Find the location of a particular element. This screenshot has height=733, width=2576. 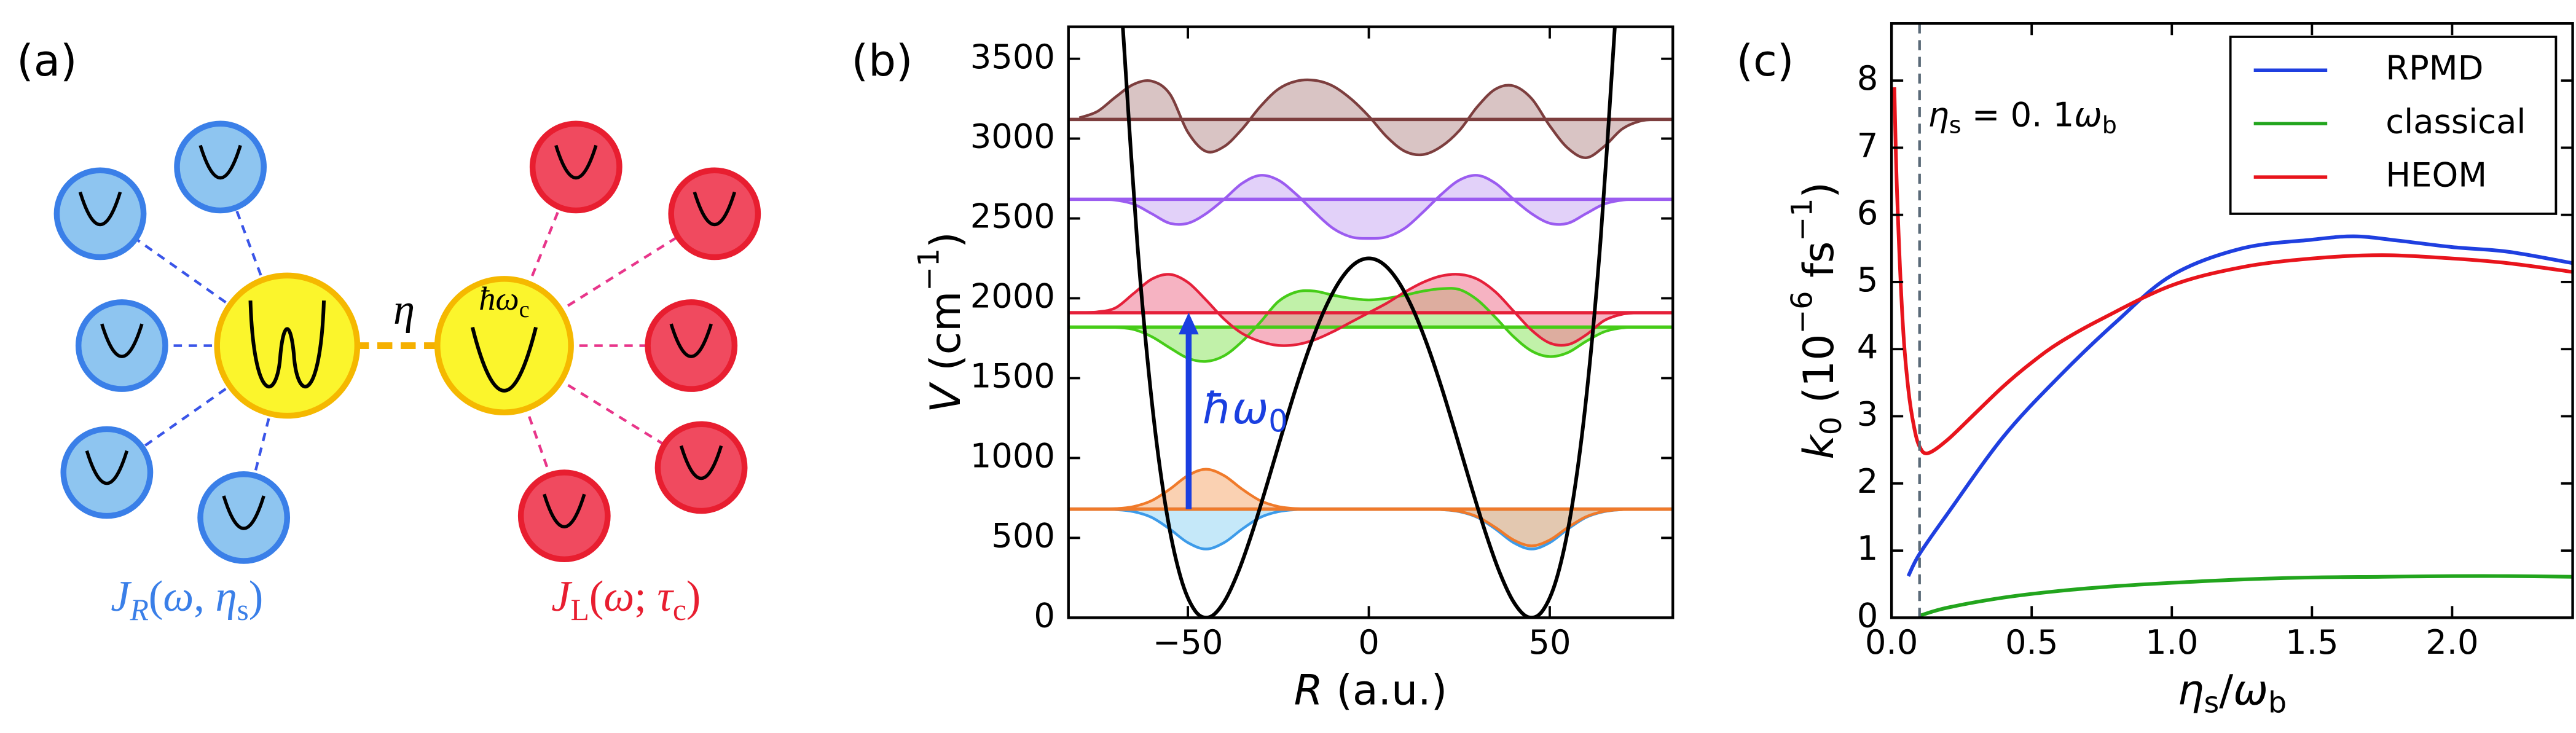

y-tick-label: 2 is located at coordinates (1868, 482).